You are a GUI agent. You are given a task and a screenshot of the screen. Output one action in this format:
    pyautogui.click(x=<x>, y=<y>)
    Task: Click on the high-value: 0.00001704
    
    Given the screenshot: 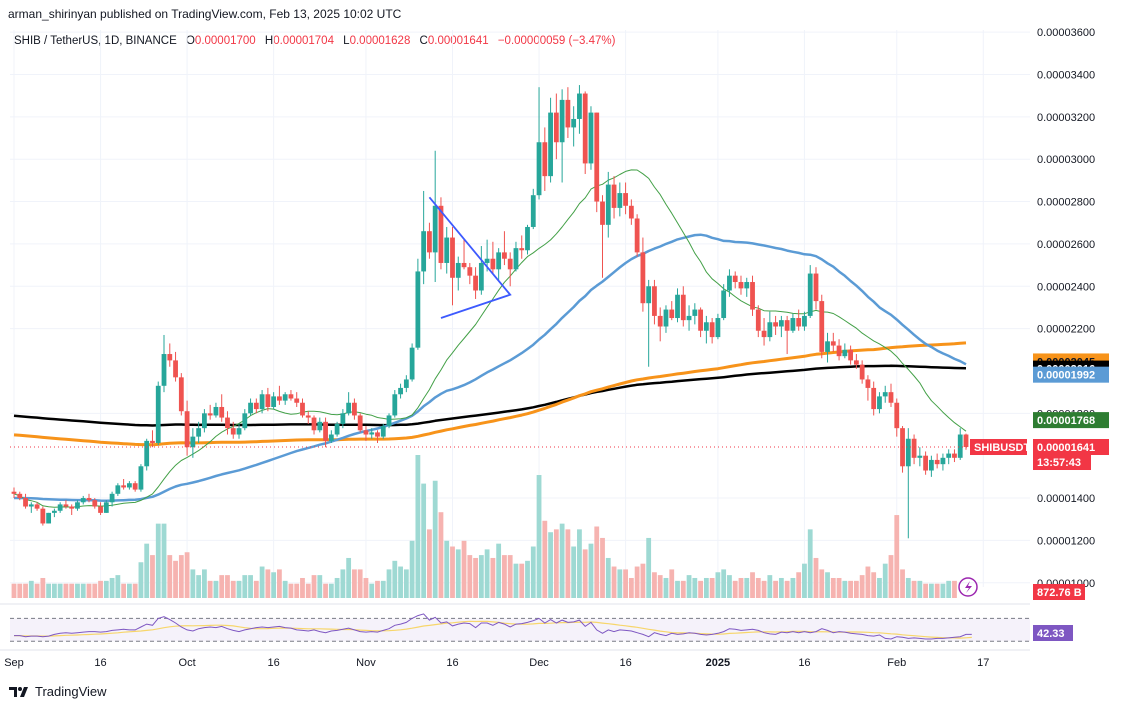 What is the action you would take?
    pyautogui.click(x=303, y=41)
    